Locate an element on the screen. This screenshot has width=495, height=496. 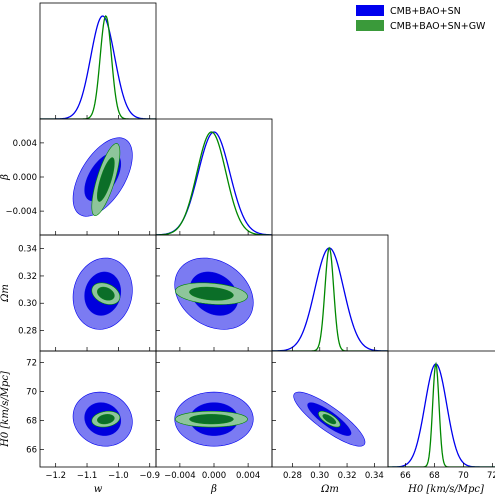
y-tick-label-H0: 70 is located at coordinates (31, 393).